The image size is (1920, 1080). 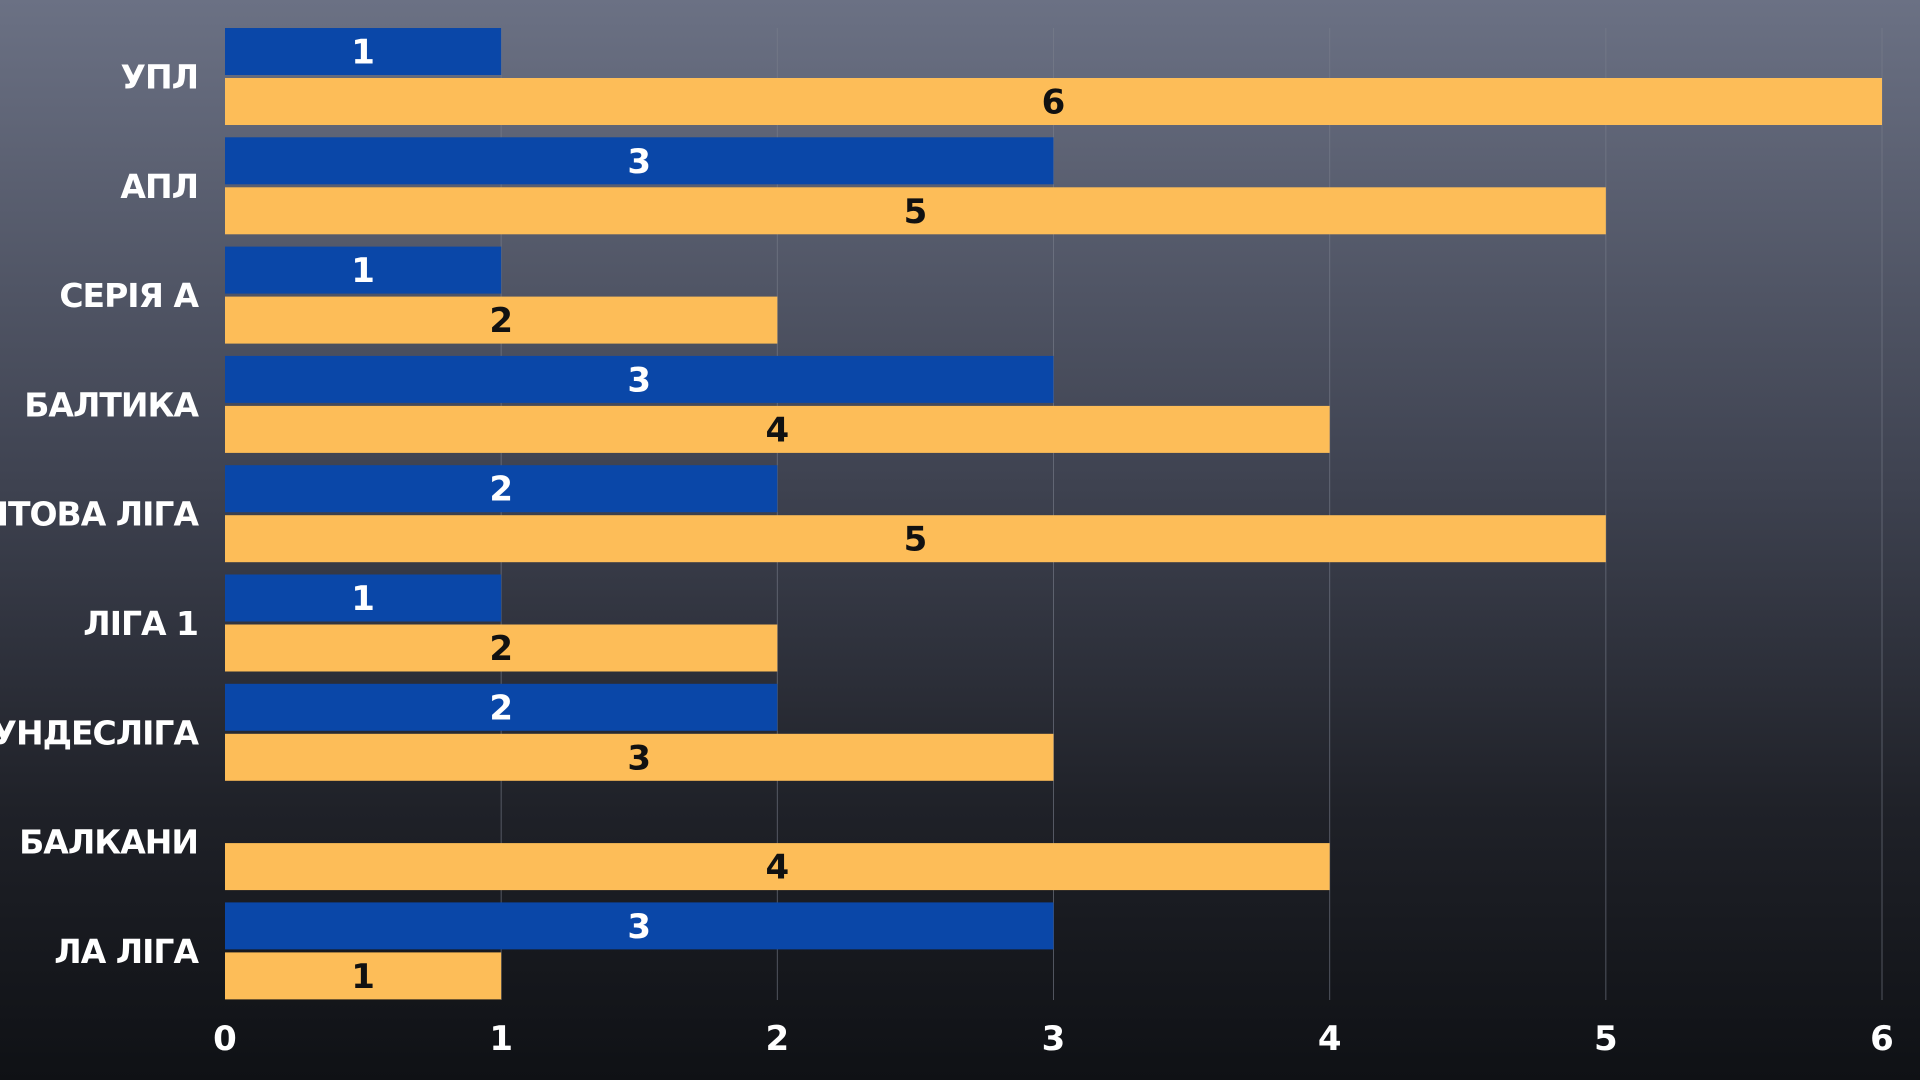 What do you see at coordinates (111, 404) in the screenshot?
I see `category-label: БАЛТИКА` at bounding box center [111, 404].